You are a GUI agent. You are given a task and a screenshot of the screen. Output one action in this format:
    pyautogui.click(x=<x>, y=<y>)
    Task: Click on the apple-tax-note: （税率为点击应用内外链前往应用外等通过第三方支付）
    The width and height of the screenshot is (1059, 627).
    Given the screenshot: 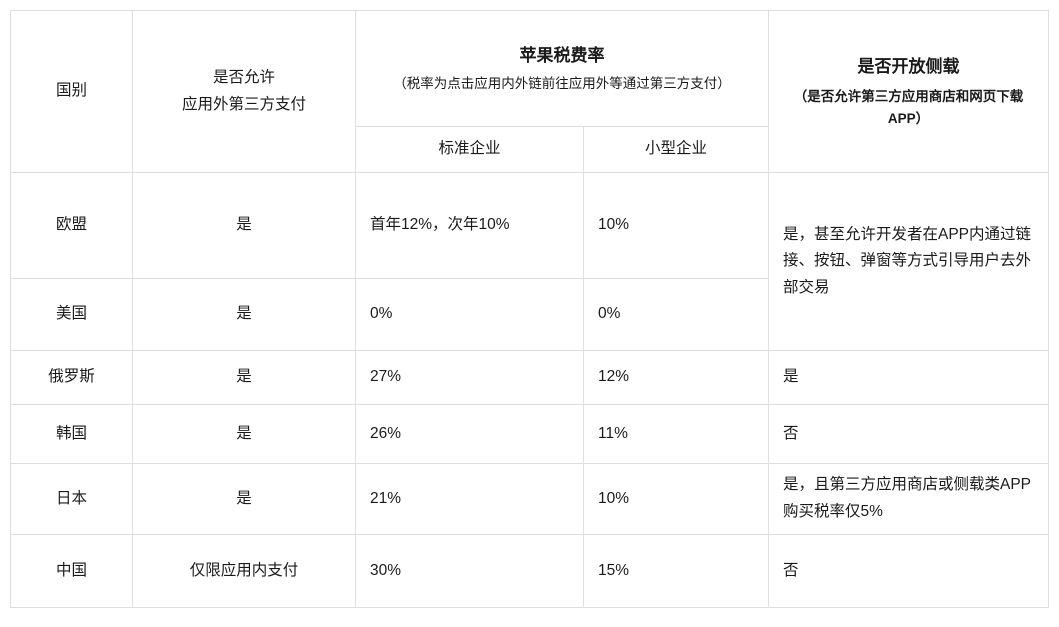 What is the action you would take?
    pyautogui.click(x=562, y=84)
    